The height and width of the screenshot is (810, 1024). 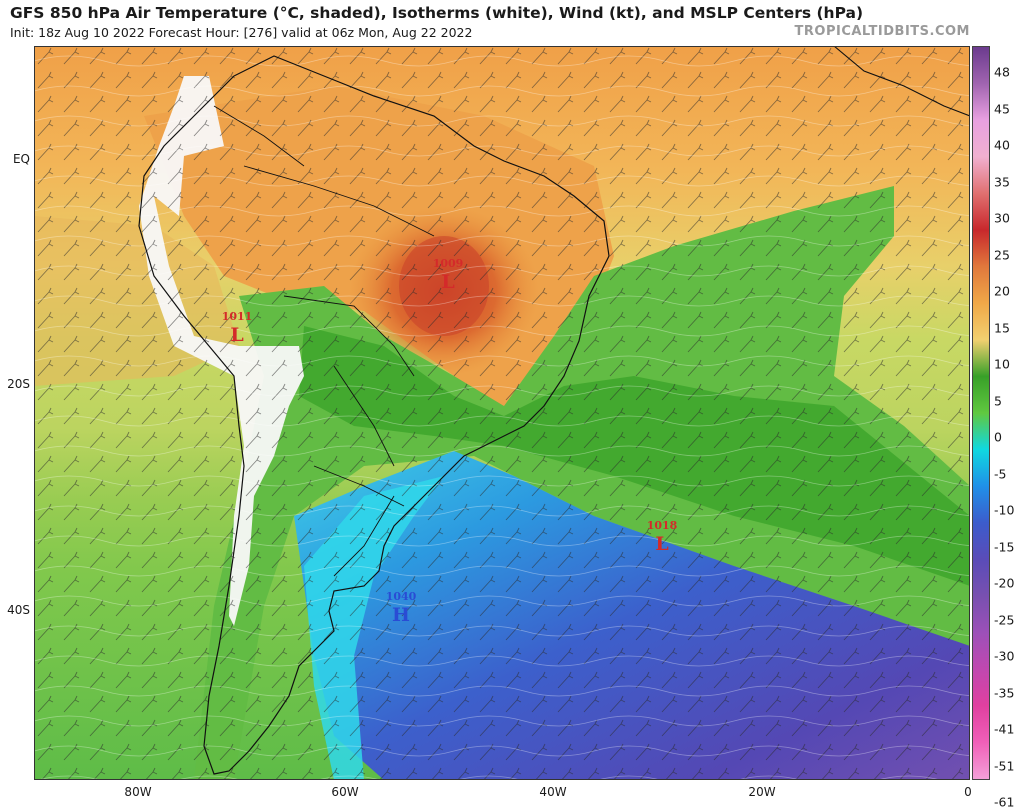 I want to click on lon-label-40w: 40W, so click(x=553, y=792).